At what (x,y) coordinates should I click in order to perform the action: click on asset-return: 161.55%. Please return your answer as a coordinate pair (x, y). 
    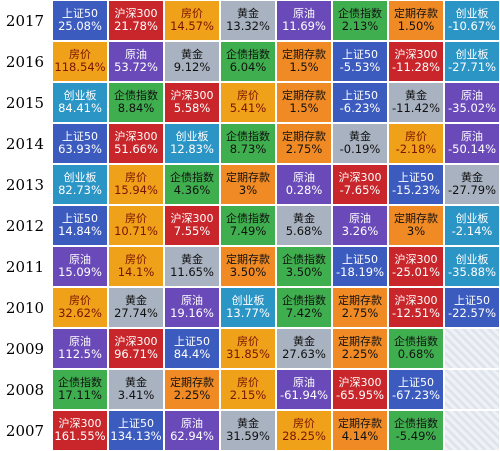
    Looking at the image, I should click on (80, 436).